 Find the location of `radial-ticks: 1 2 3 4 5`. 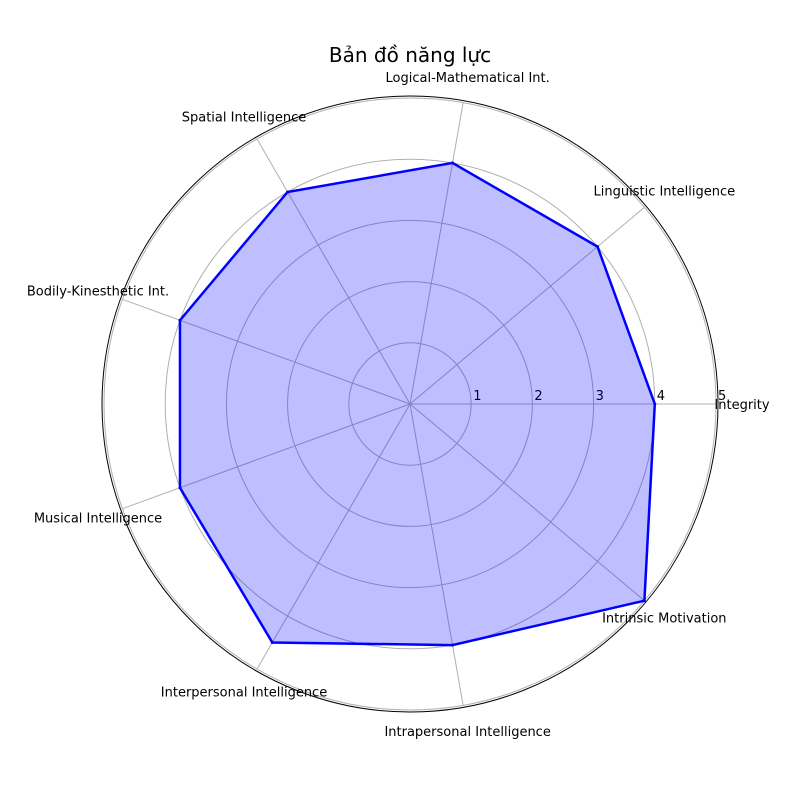

radial-ticks: 1 2 3 4 5 is located at coordinates (599, 396).